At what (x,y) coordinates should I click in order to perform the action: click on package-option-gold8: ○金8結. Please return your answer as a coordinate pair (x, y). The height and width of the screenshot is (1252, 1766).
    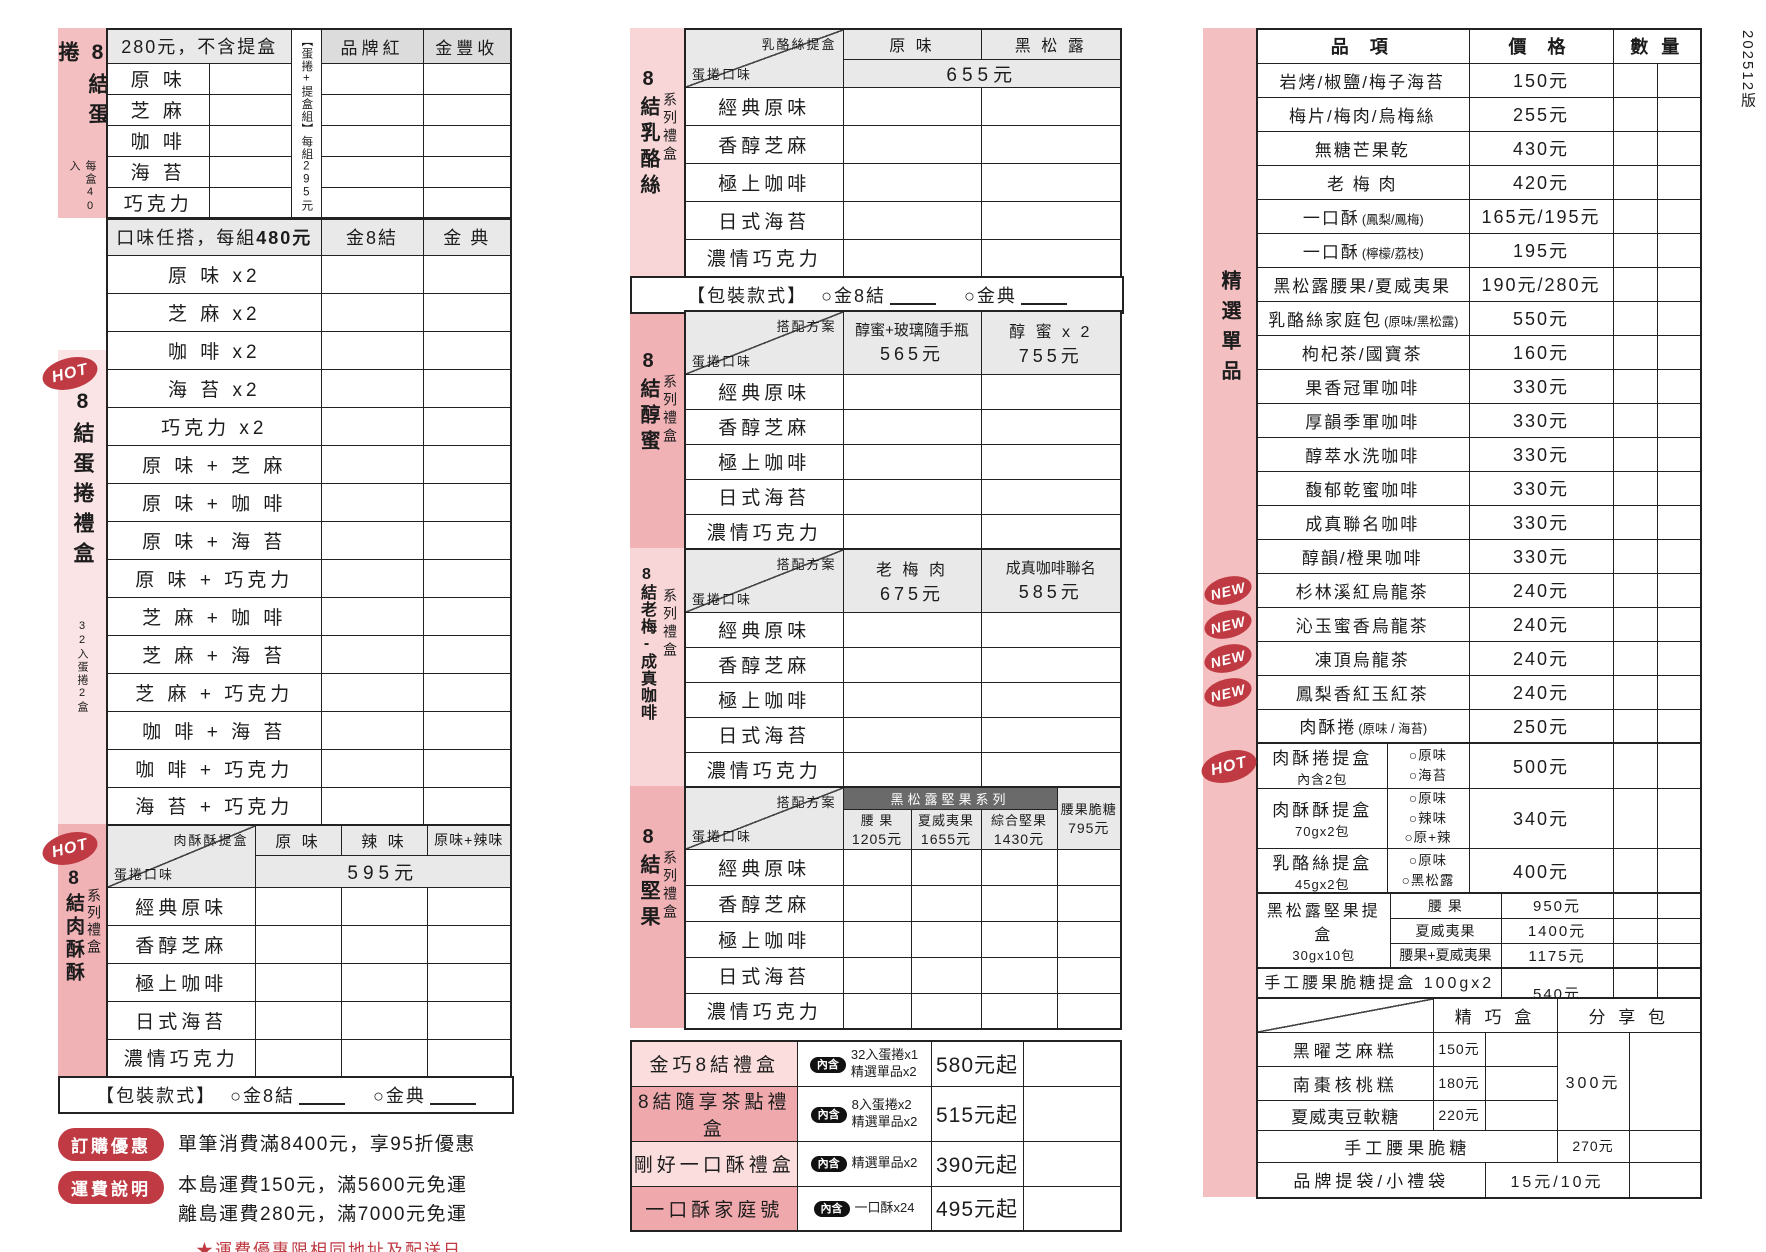
    Looking at the image, I should click on (262, 1096).